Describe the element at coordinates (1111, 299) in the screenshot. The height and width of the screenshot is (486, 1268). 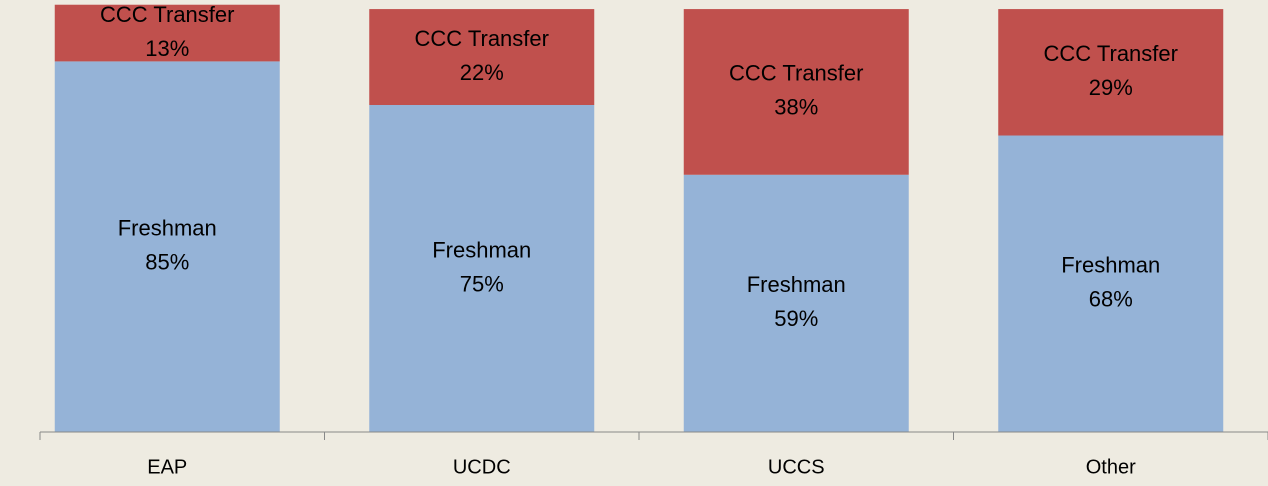
I see `segment-value-label: 68%` at that location.